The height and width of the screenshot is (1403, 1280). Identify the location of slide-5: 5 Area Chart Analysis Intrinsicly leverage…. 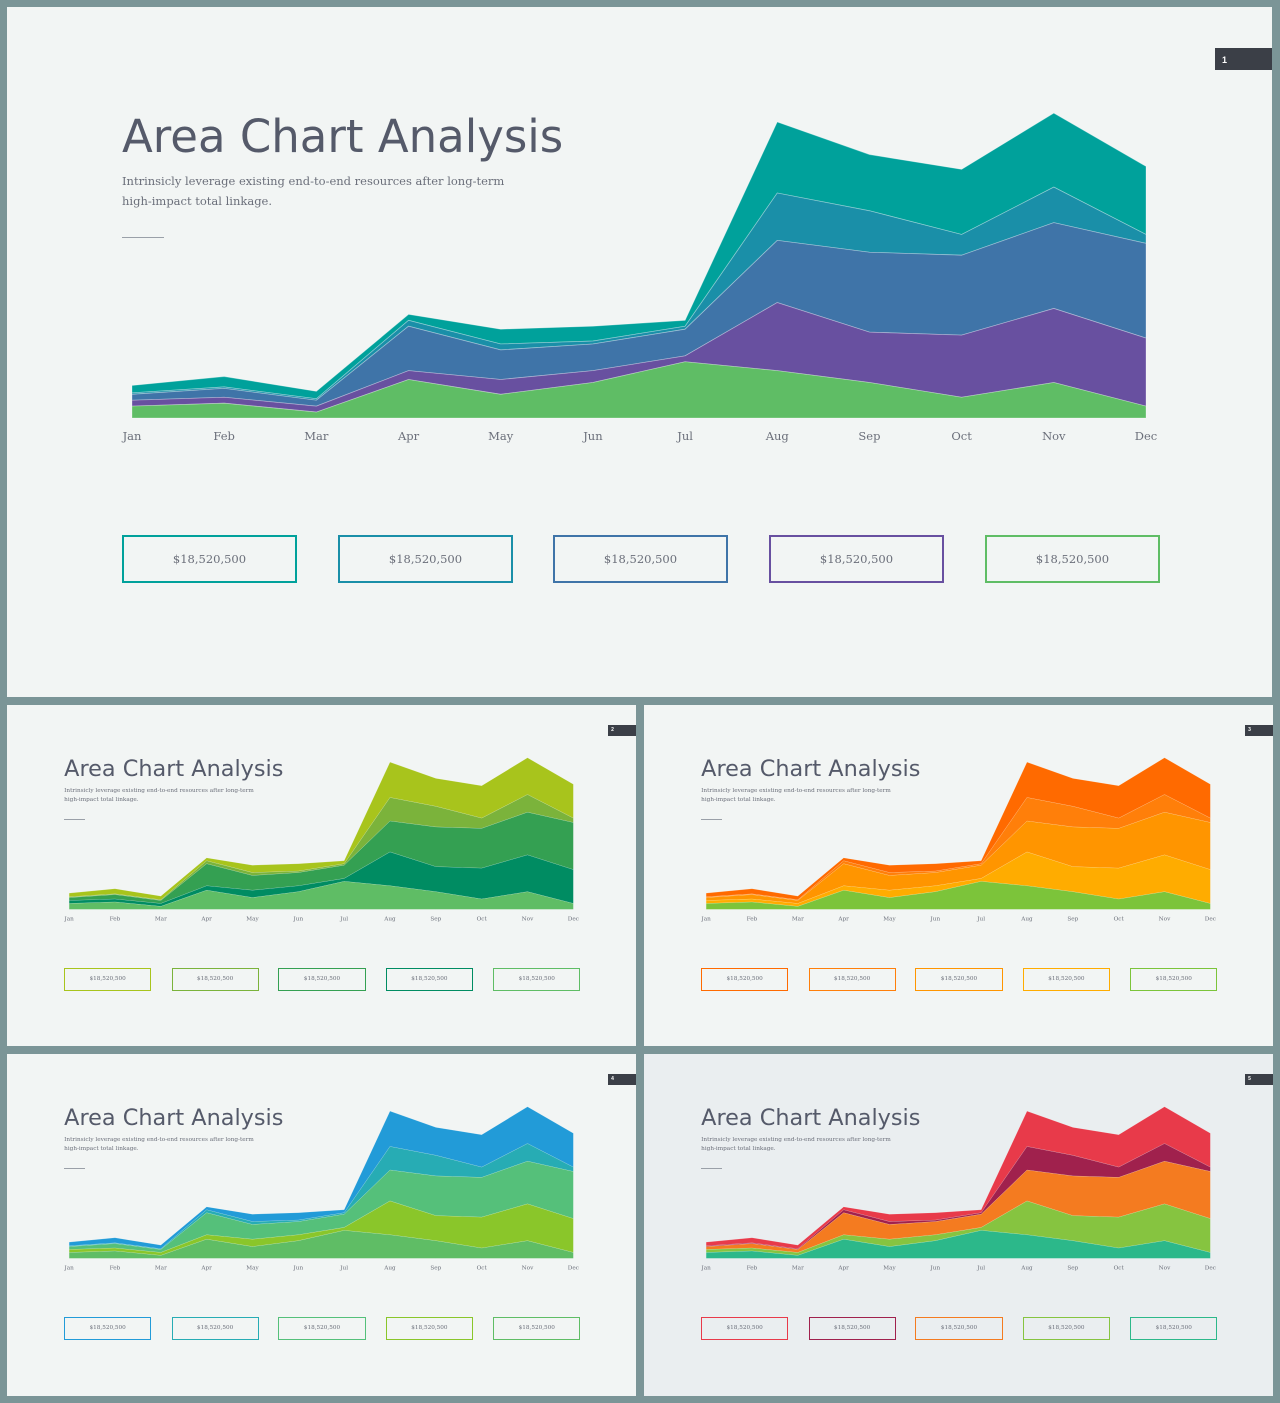
(958, 1225).